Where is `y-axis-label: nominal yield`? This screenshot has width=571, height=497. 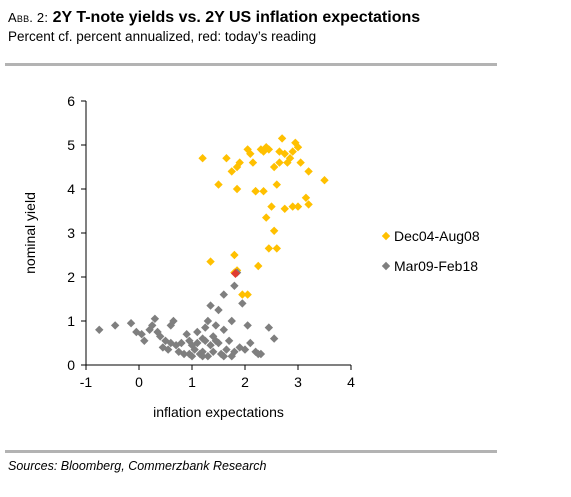
y-axis-label: nominal yield is located at coordinates (30, 233).